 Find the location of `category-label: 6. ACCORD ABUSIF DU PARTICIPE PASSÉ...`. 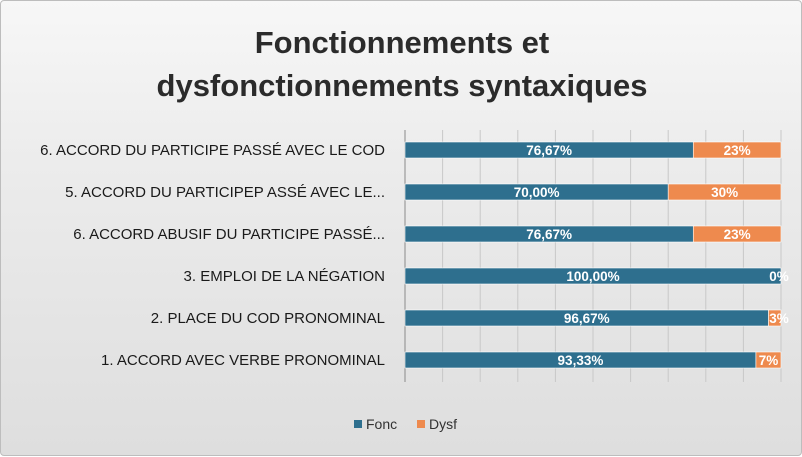

category-label: 6. ACCORD ABUSIF DU PARTICIPE PASSÉ... is located at coordinates (229, 234).